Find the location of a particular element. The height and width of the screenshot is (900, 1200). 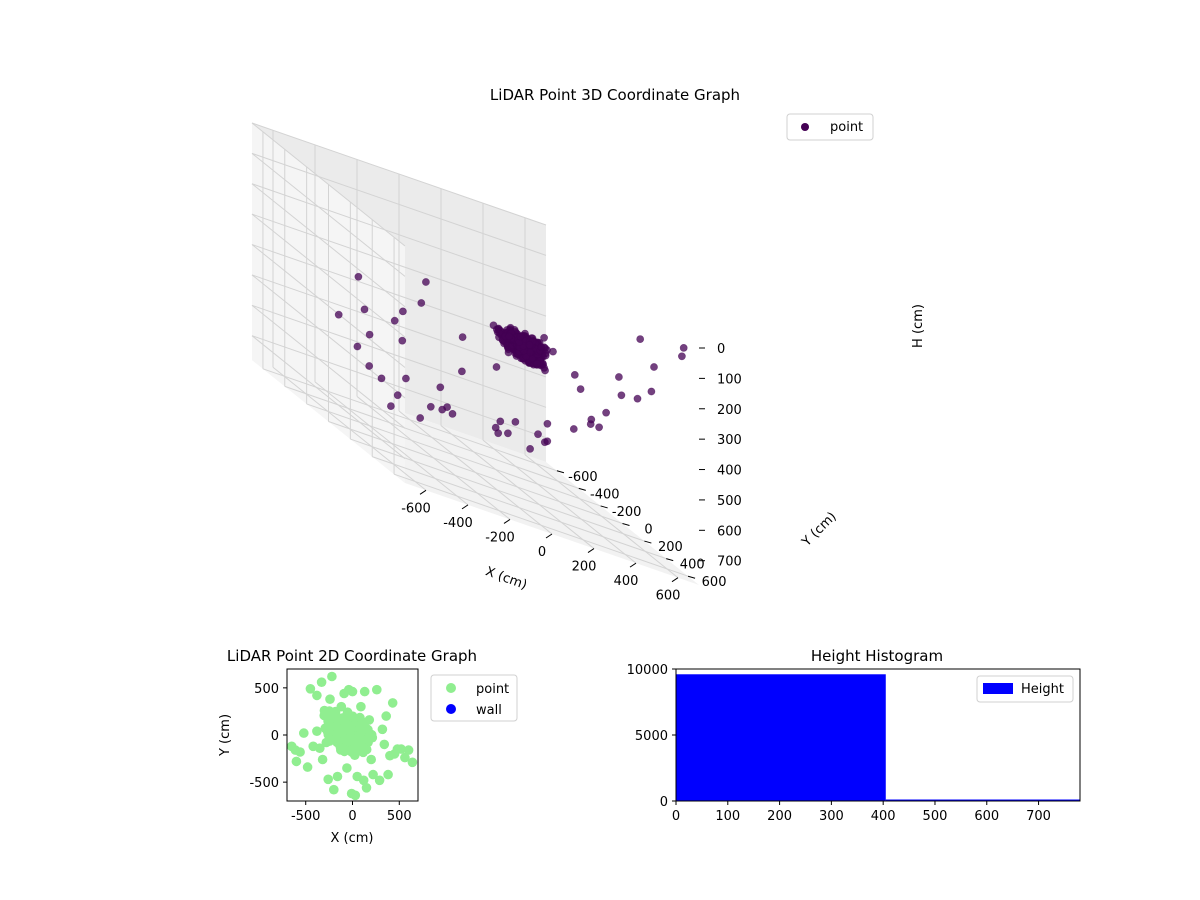

x-tick-label-hist: 700 is located at coordinates (1038, 816).